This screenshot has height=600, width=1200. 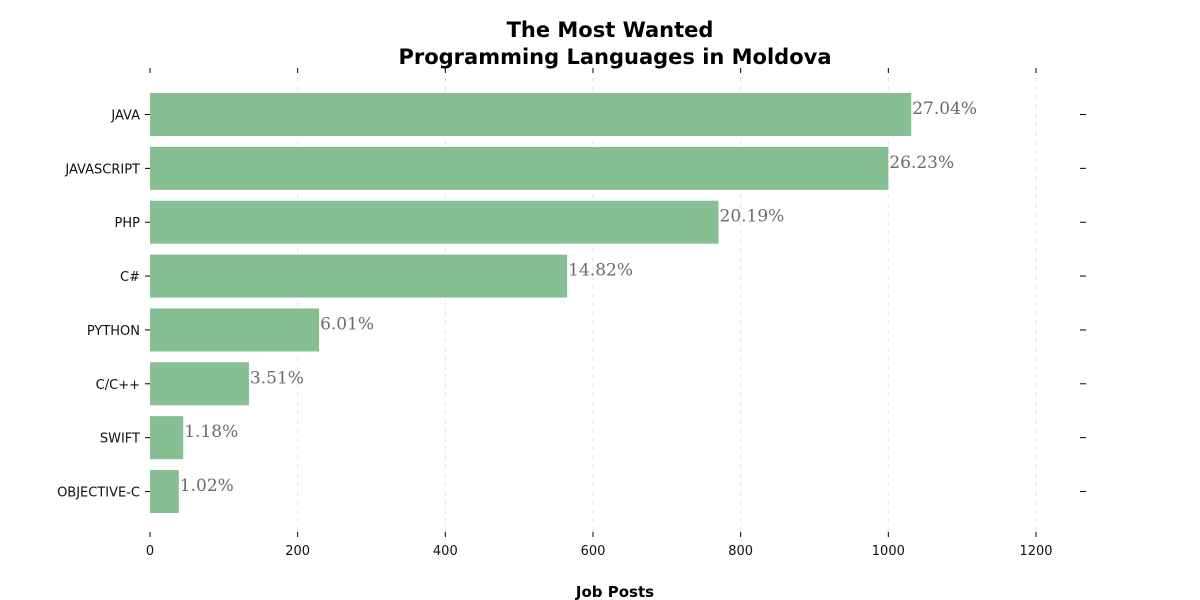 I want to click on bar-value-label: 1.02%, so click(x=207, y=486).